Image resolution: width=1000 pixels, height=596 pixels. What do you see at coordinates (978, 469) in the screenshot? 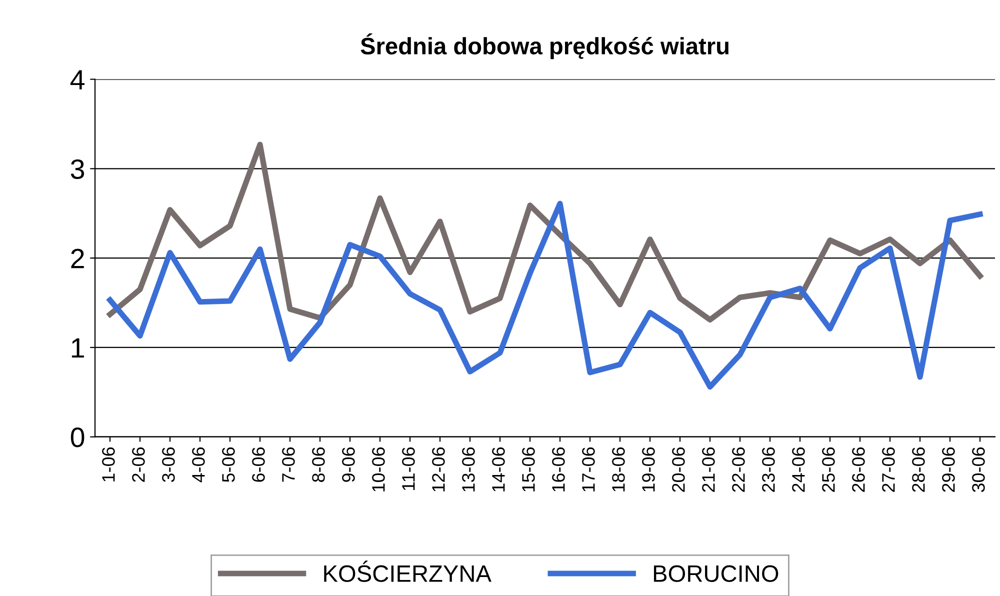
I see `x-tick-label: 30-06` at bounding box center [978, 469].